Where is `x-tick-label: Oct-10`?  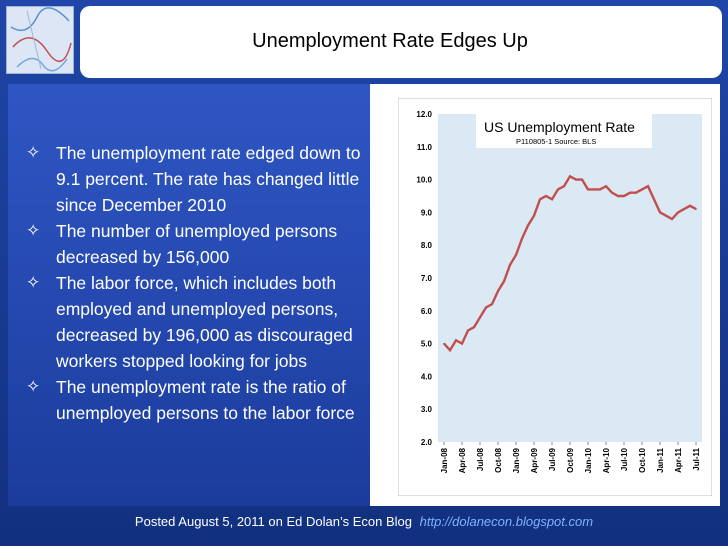 x-tick-label: Oct-10 is located at coordinates (642, 459).